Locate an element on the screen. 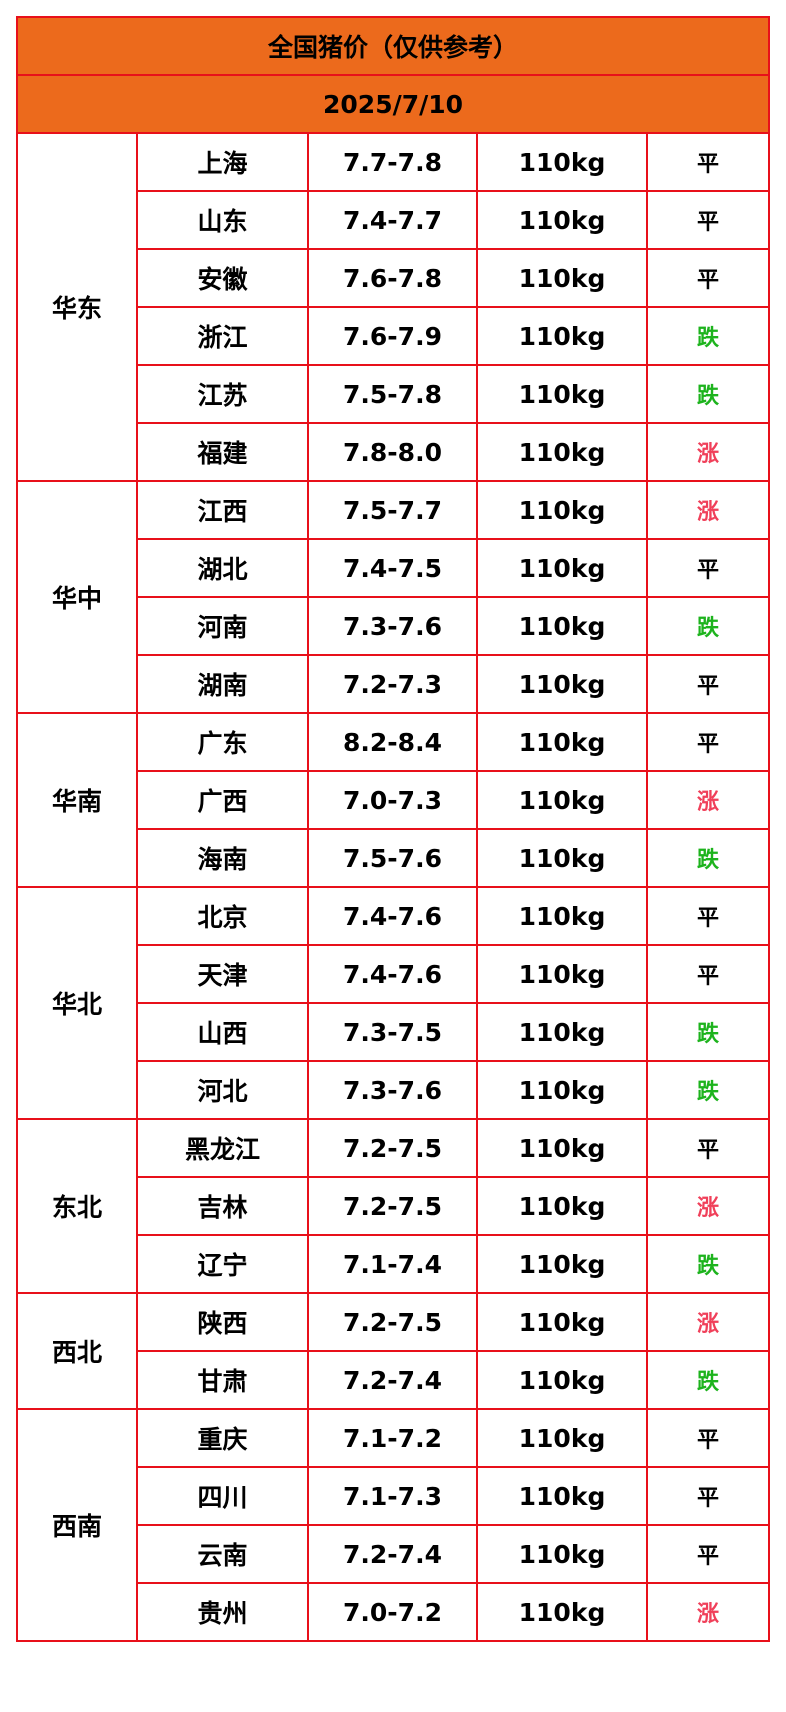 The height and width of the screenshot is (1712, 786). province: 浙江 is located at coordinates (222, 336).